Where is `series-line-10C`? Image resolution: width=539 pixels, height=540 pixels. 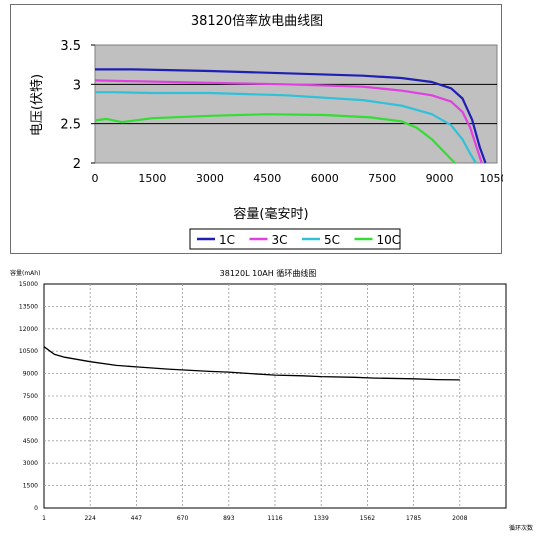 series-line-10C is located at coordinates (275, 138).